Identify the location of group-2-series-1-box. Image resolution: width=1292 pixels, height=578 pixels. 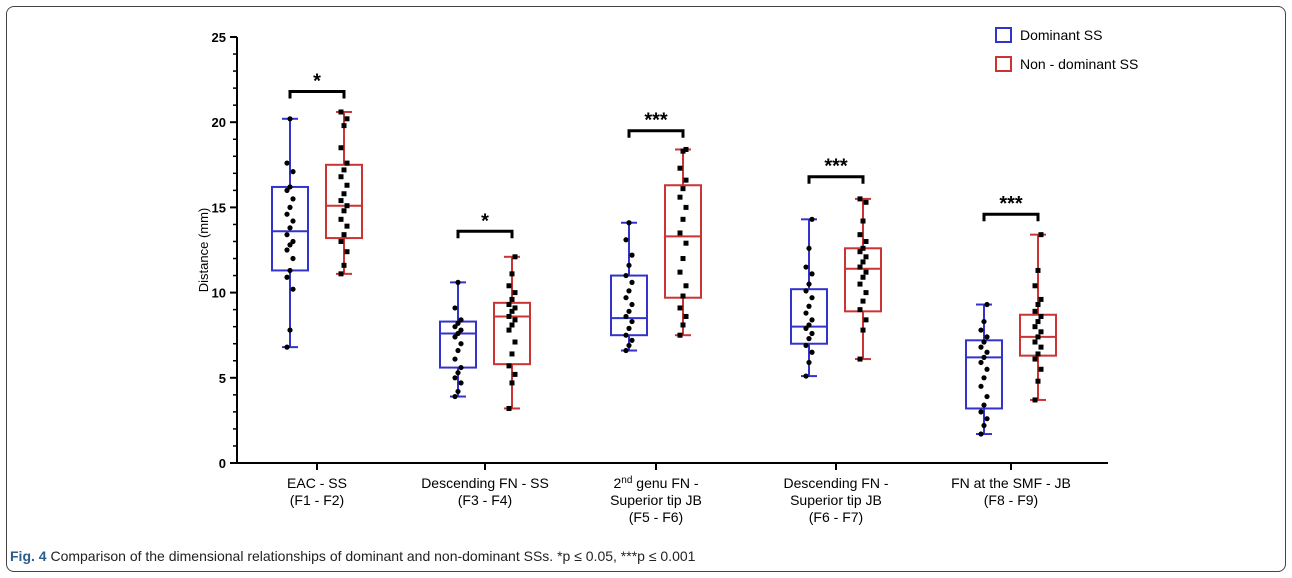
(683, 241).